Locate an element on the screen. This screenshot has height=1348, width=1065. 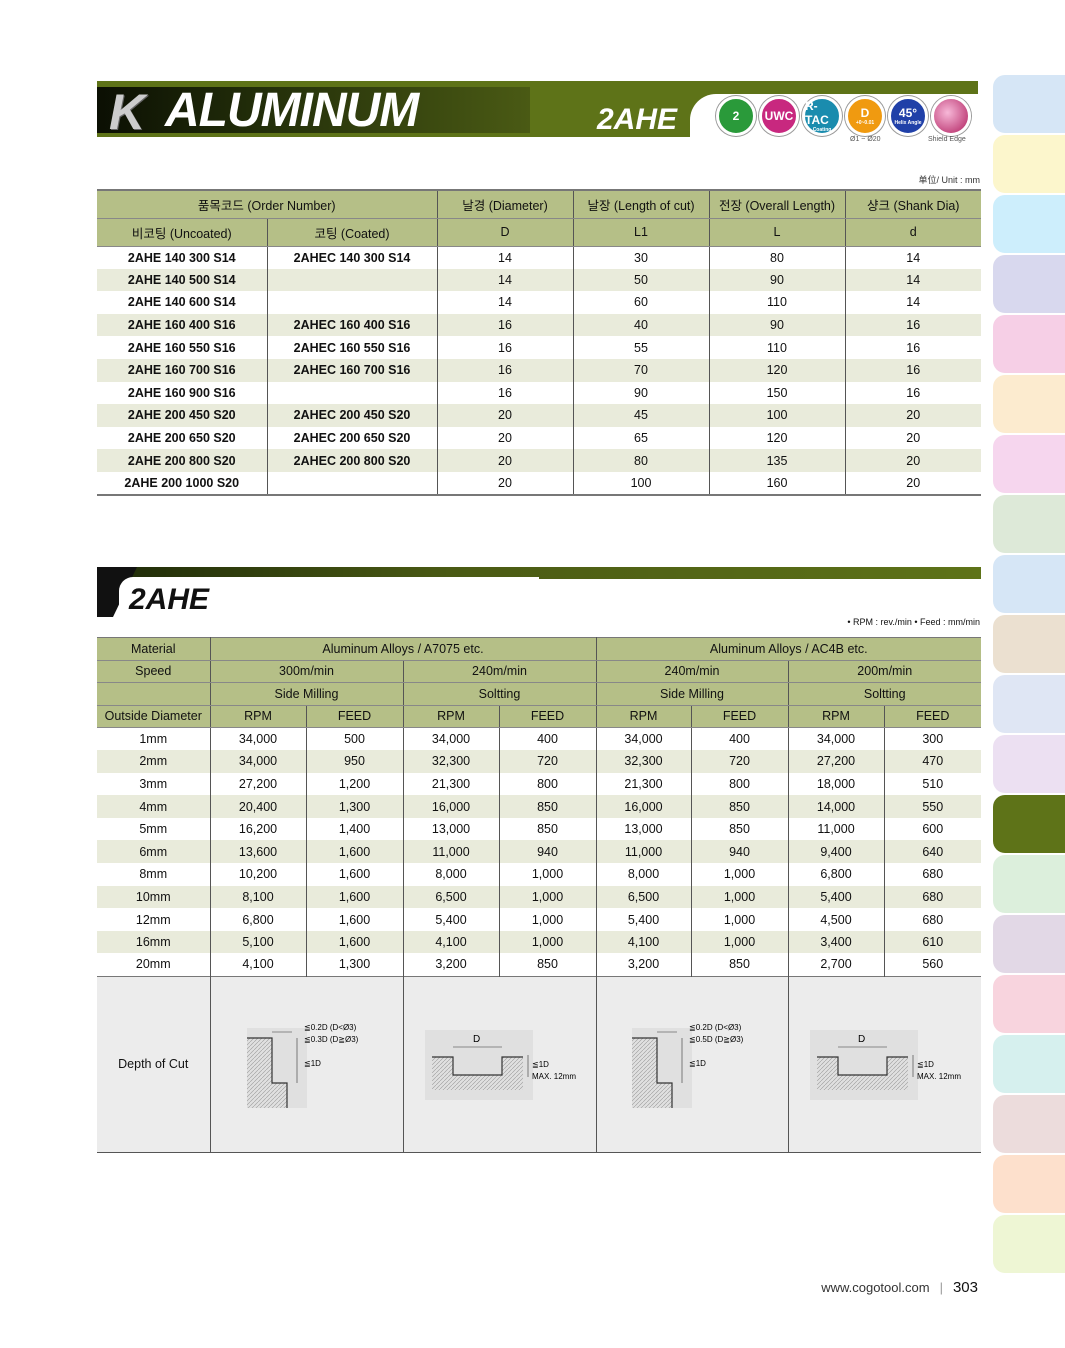
operation: Side Milling is located at coordinates (691, 694).